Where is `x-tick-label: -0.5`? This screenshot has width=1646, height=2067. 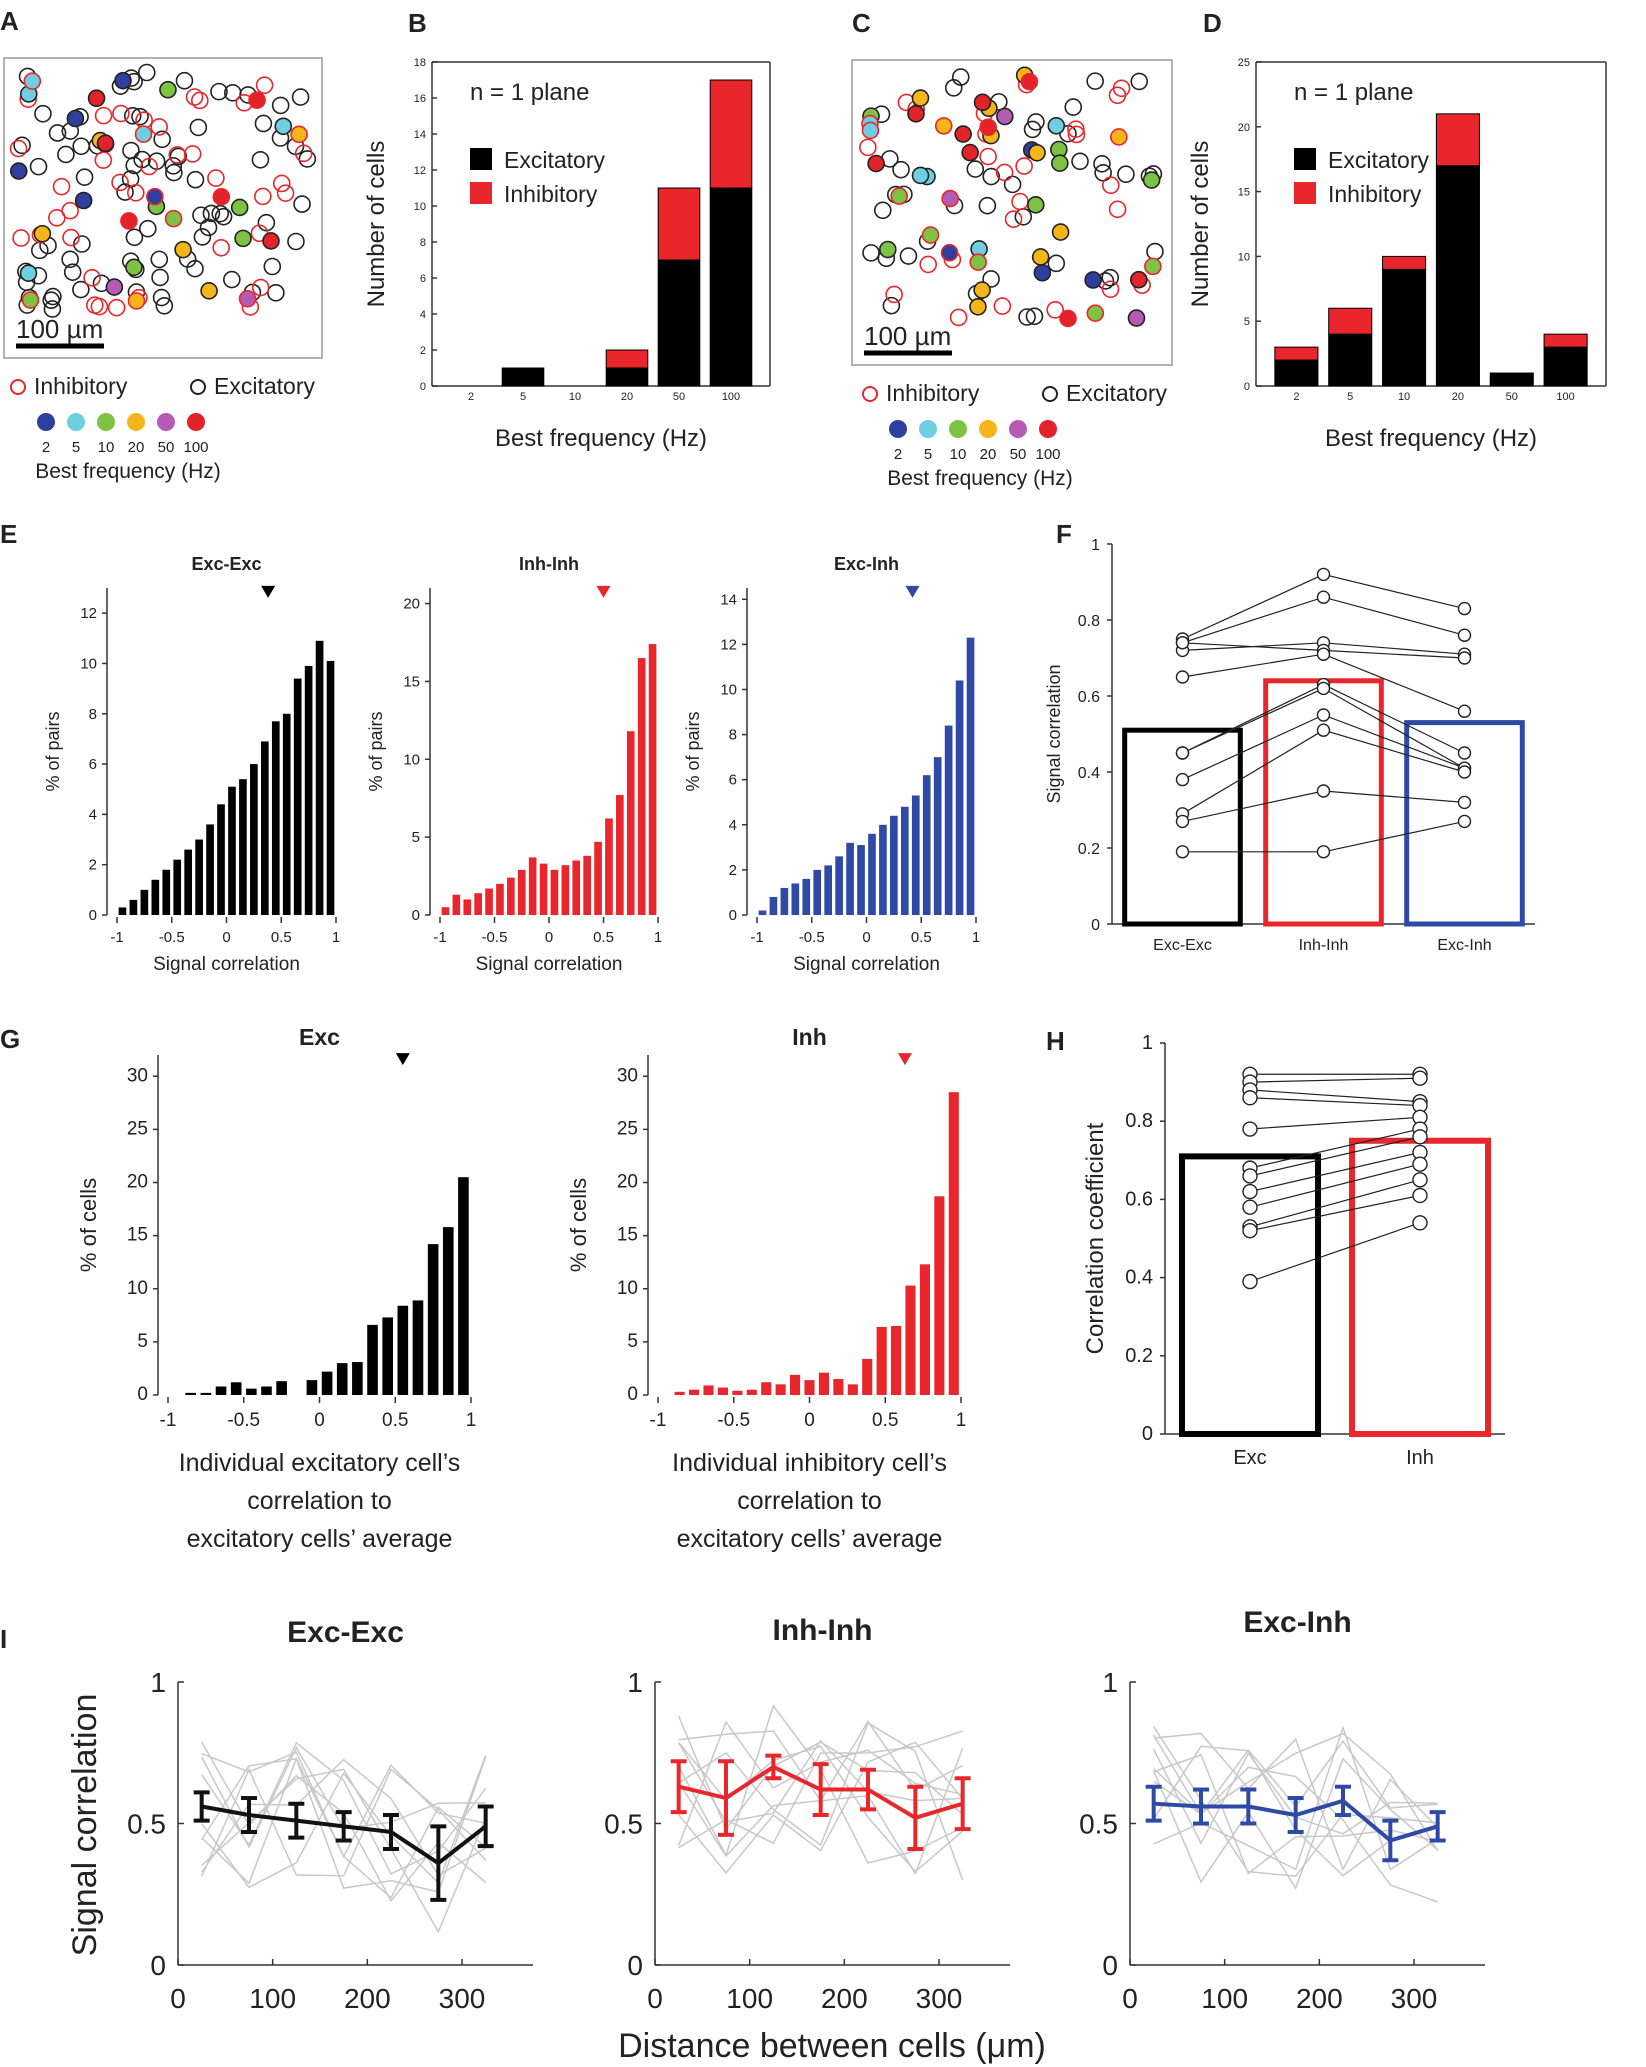 x-tick-label: -0.5 is located at coordinates (243, 1420).